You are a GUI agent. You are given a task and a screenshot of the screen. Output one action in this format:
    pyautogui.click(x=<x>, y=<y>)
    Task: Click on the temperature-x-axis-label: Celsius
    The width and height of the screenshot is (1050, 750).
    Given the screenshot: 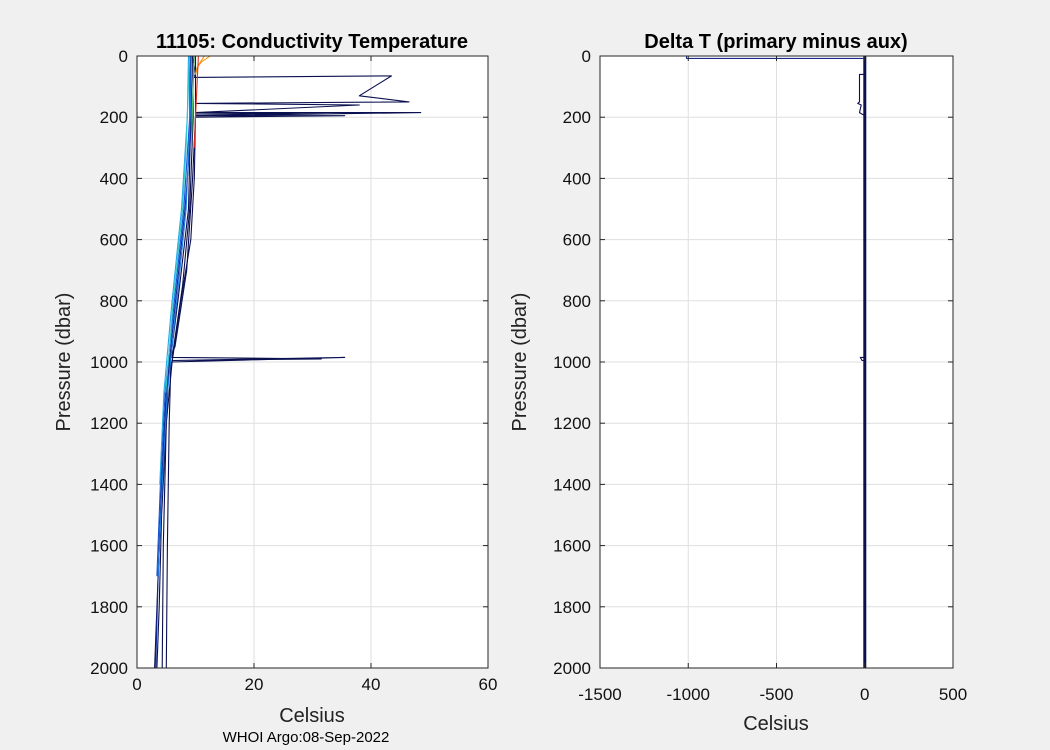 What is the action you would take?
    pyautogui.click(x=312, y=716)
    